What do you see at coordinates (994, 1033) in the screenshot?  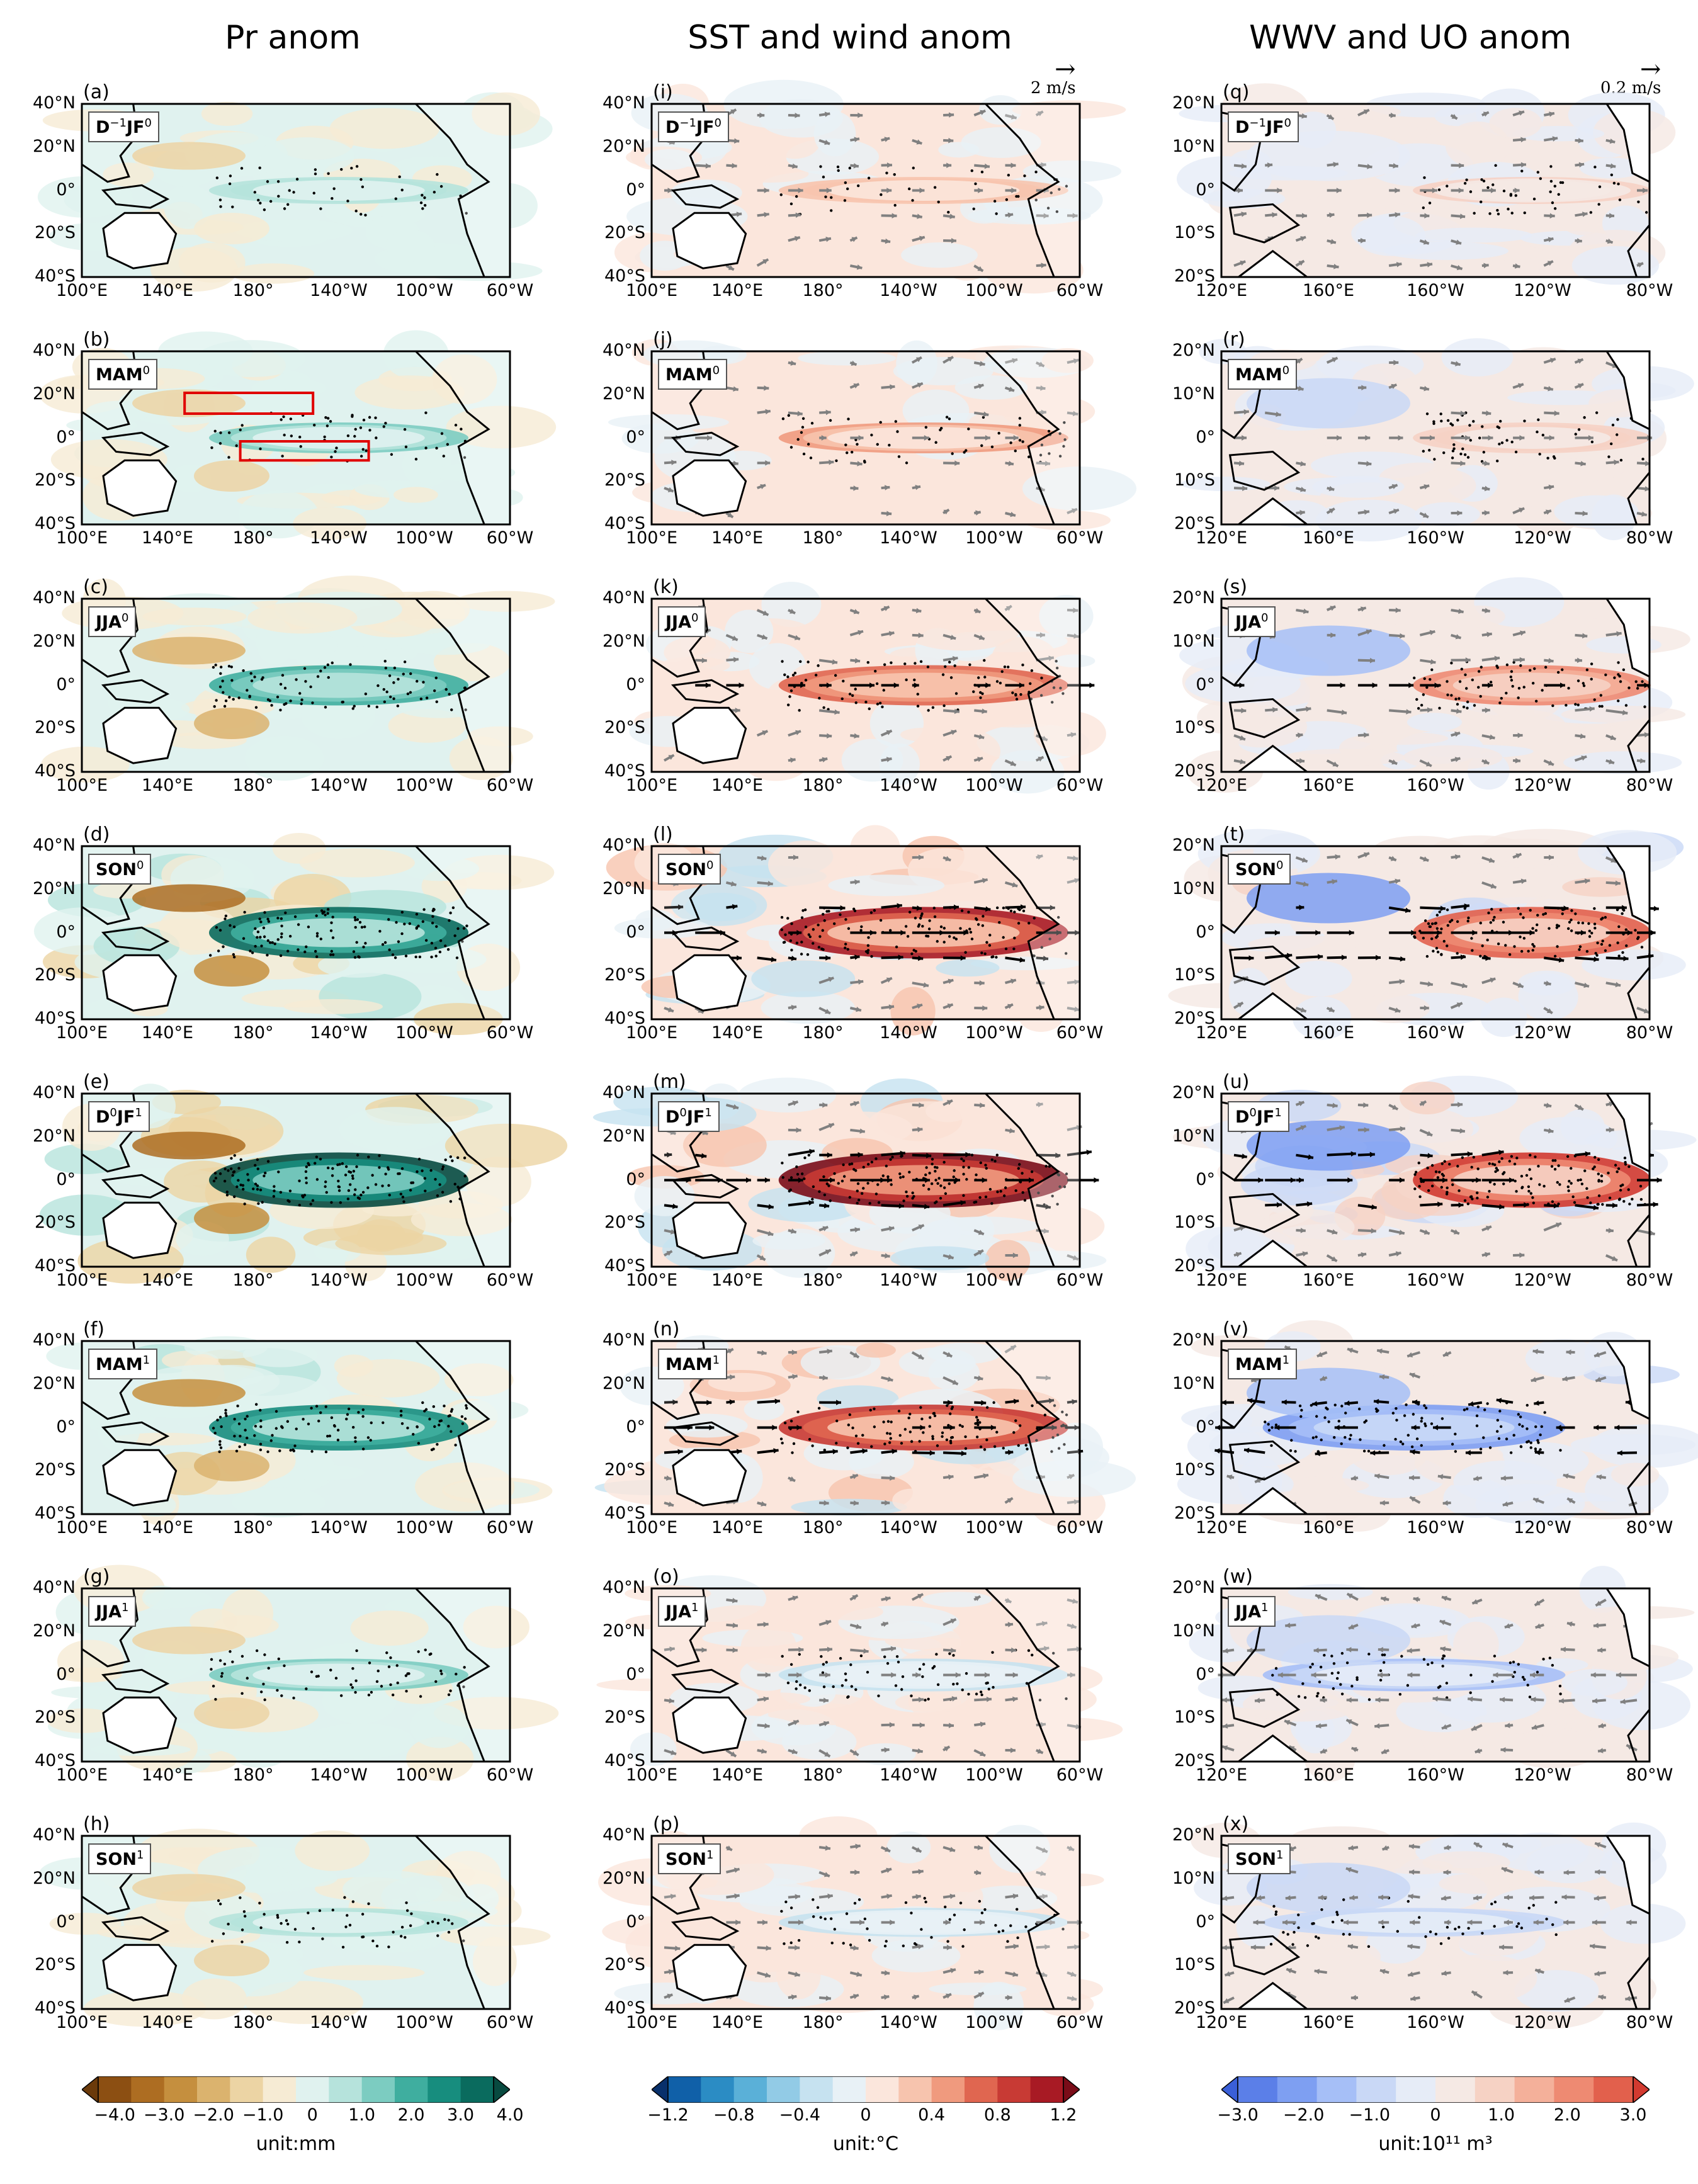 I see `lon-tick-label: 100°W` at bounding box center [994, 1033].